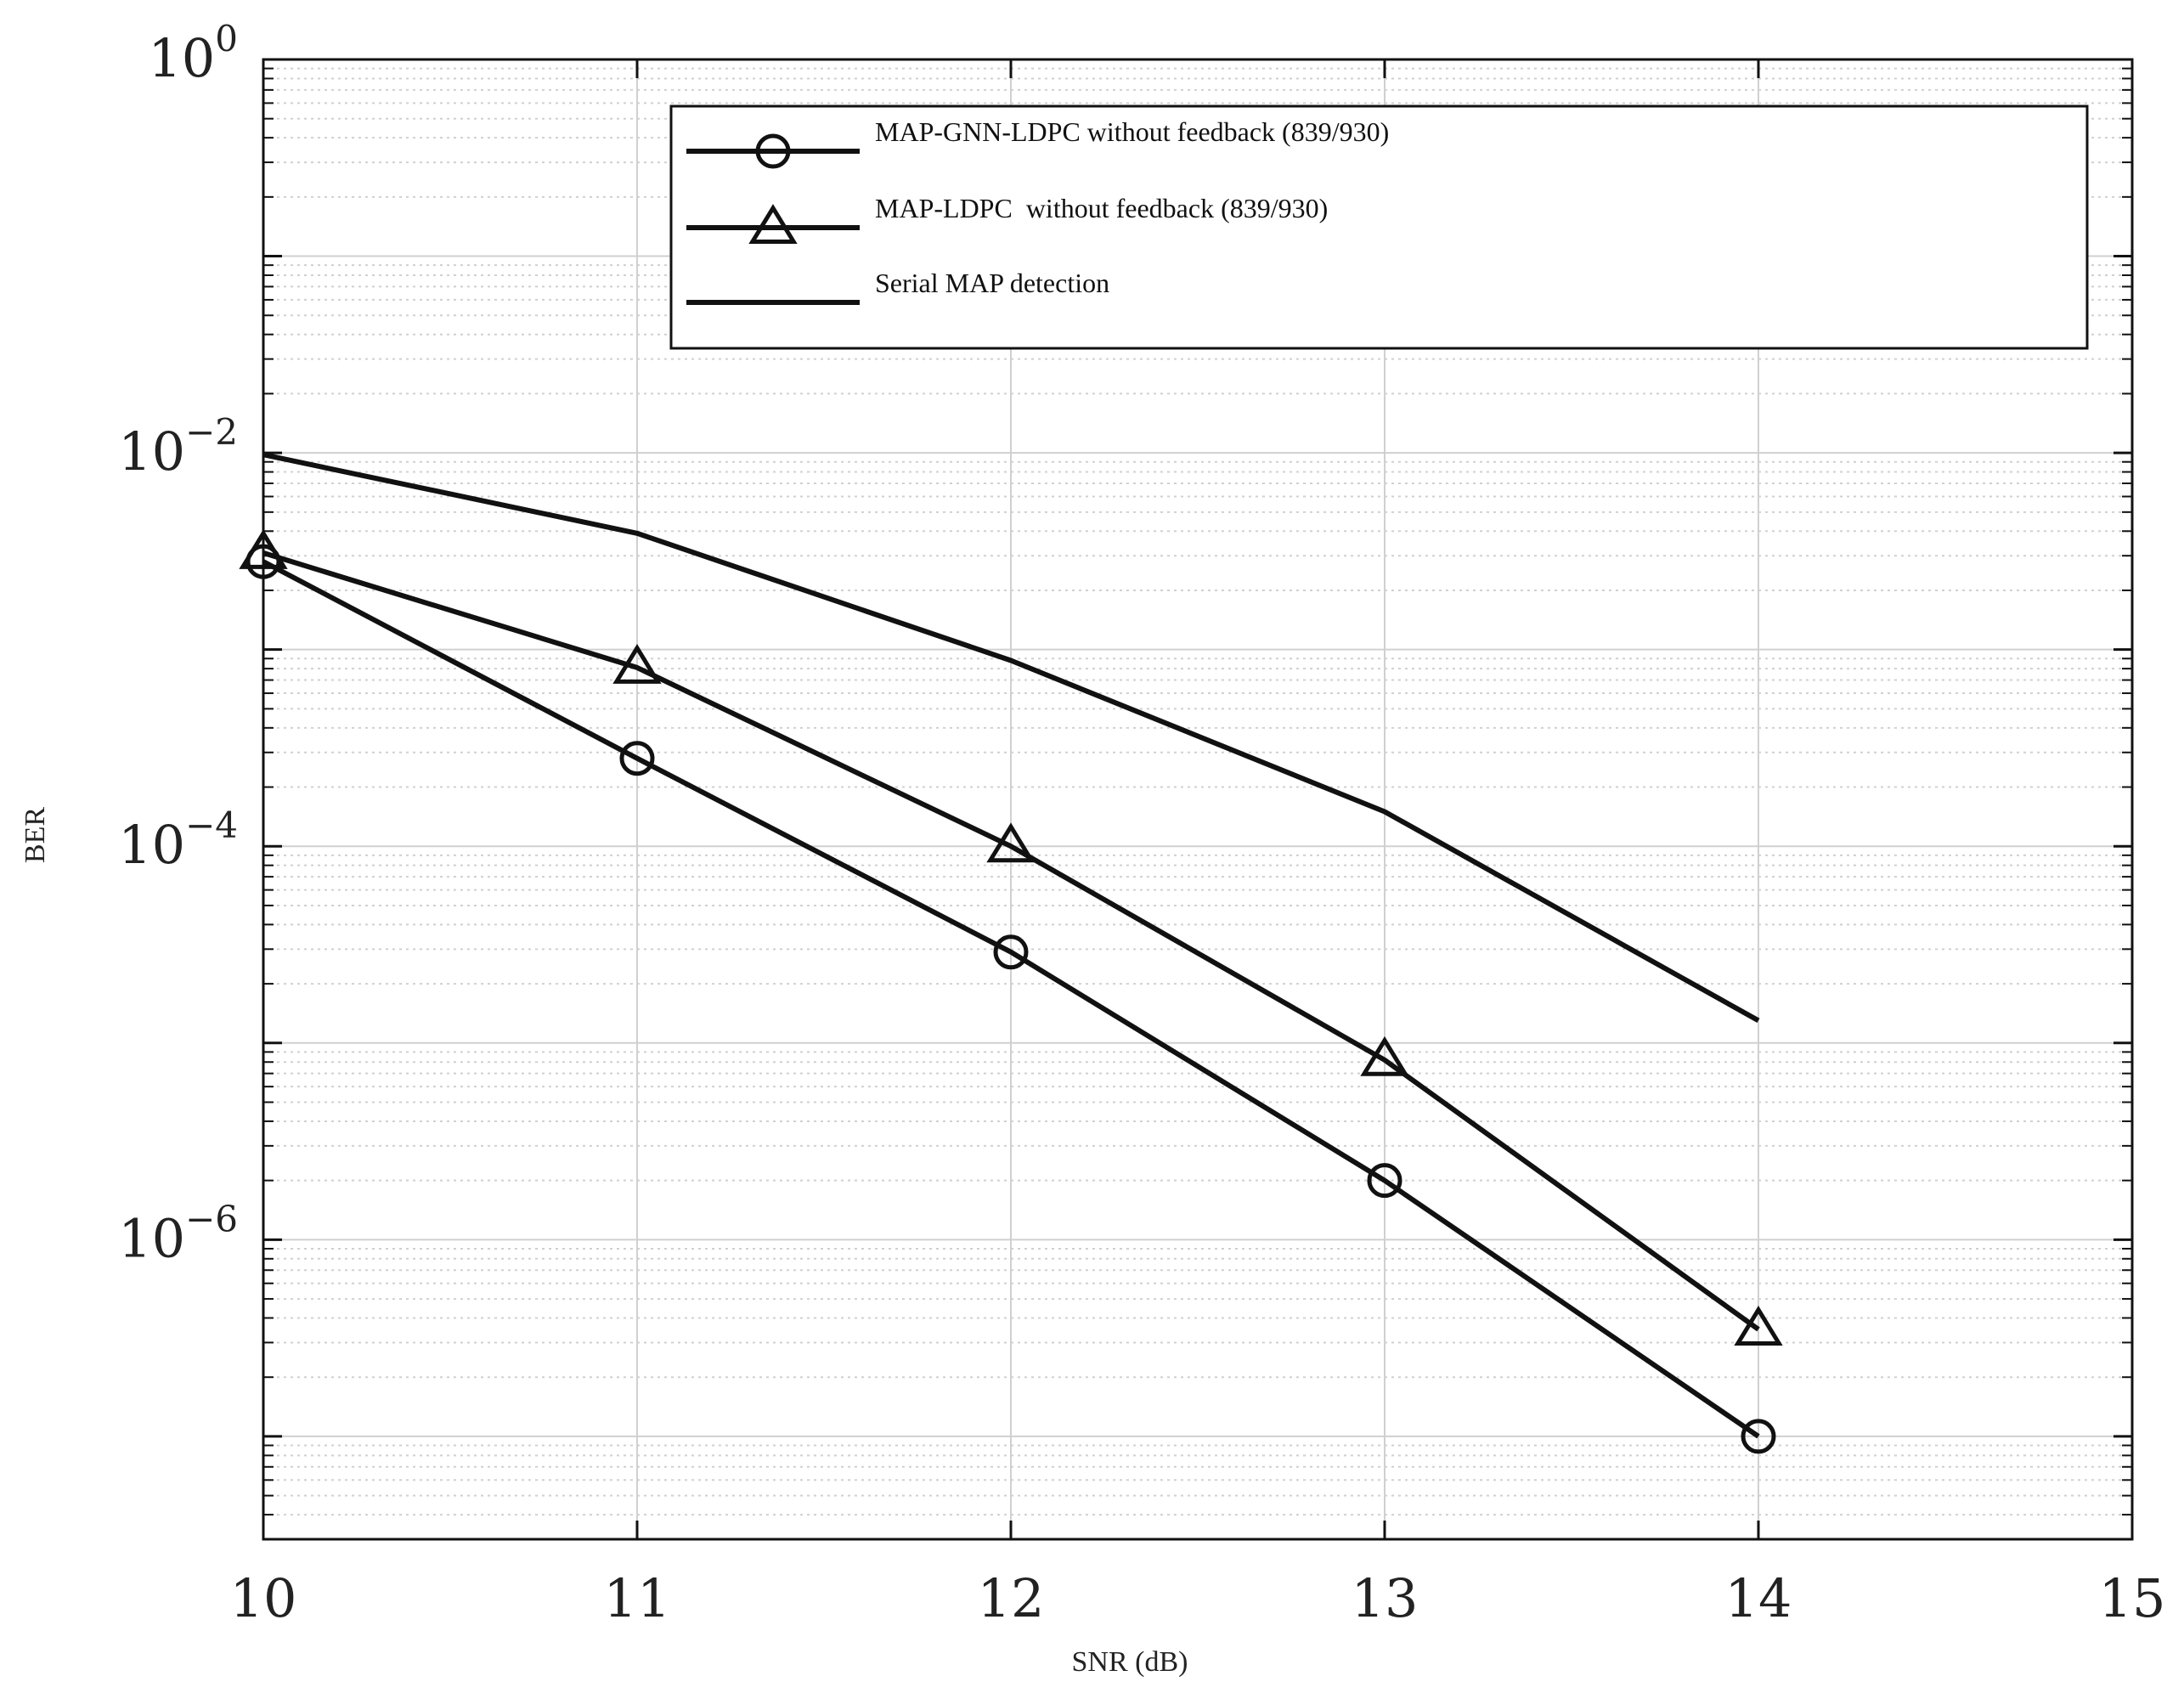  Describe the element at coordinates (1102, 208) in the screenshot. I see `legend-label-2: MAP-LDPC without feedback (839/930)` at that location.